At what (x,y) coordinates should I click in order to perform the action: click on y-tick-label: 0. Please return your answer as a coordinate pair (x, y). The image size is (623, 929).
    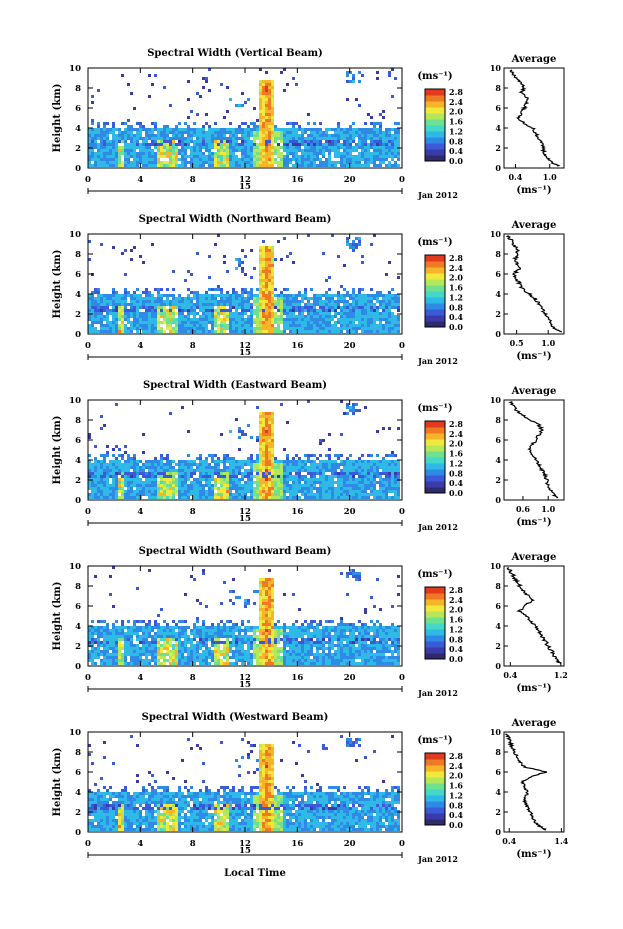
    Looking at the image, I should click on (78, 335).